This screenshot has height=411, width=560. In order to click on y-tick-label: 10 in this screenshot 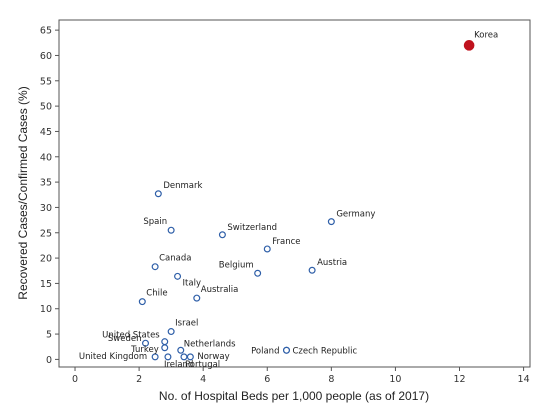, I will do `click(46, 309)`.